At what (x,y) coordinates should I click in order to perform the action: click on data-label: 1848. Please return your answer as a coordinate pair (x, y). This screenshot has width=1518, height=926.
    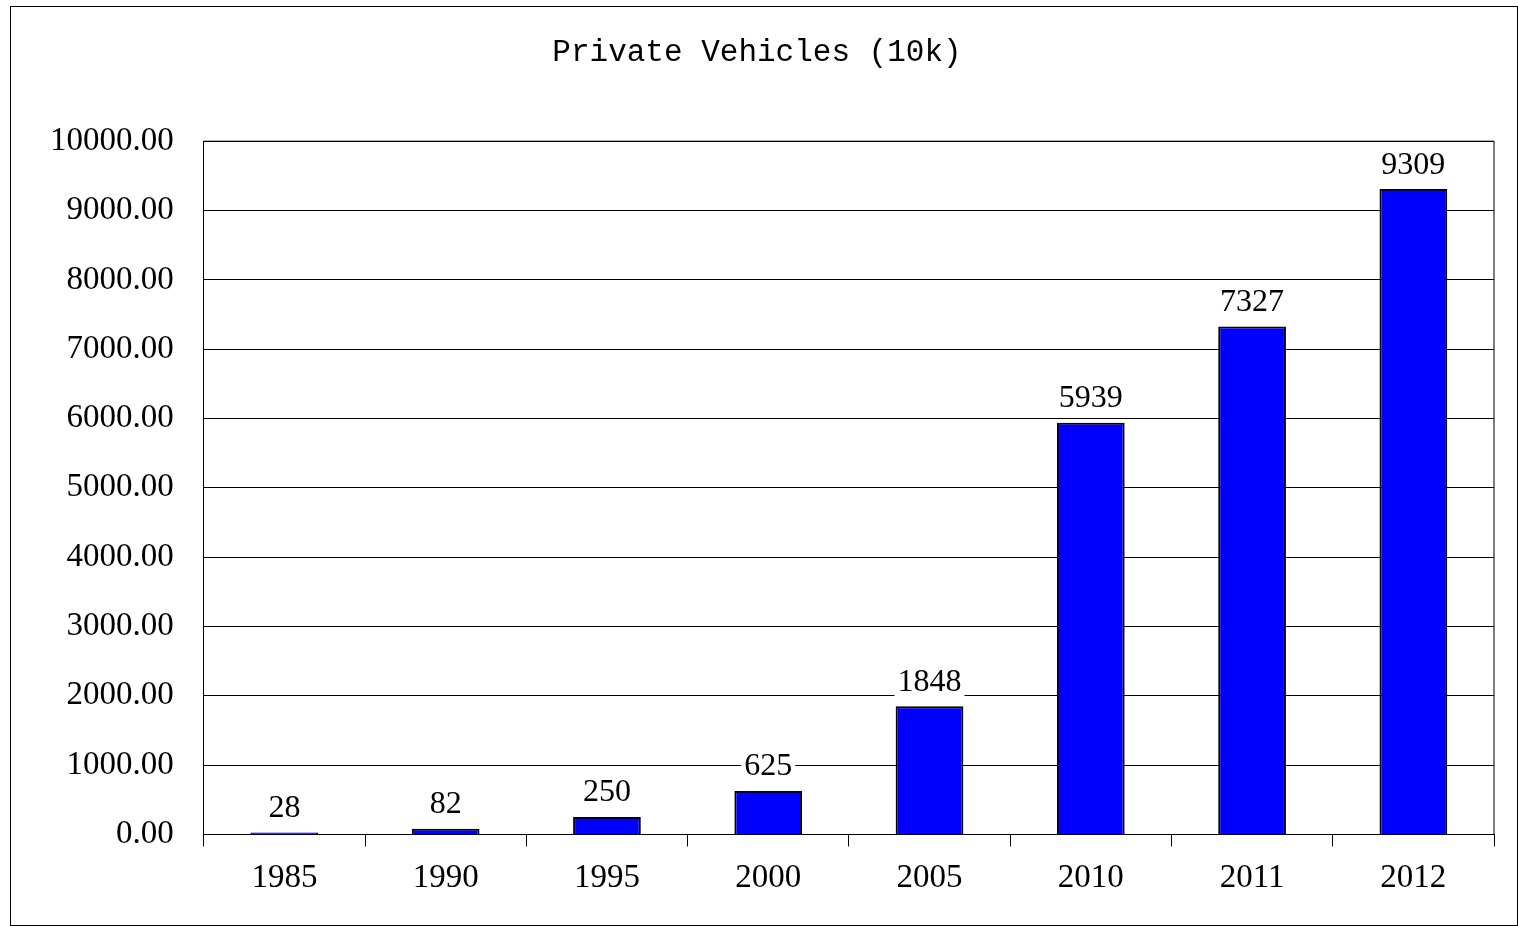
    Looking at the image, I should click on (929, 679).